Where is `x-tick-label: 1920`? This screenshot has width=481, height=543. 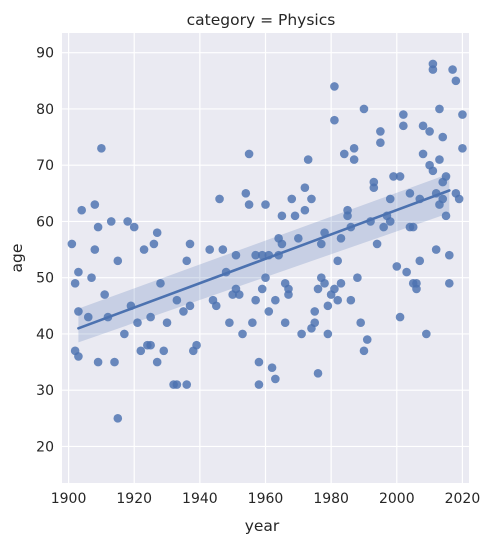 x-tick-label: 1920 is located at coordinates (134, 499).